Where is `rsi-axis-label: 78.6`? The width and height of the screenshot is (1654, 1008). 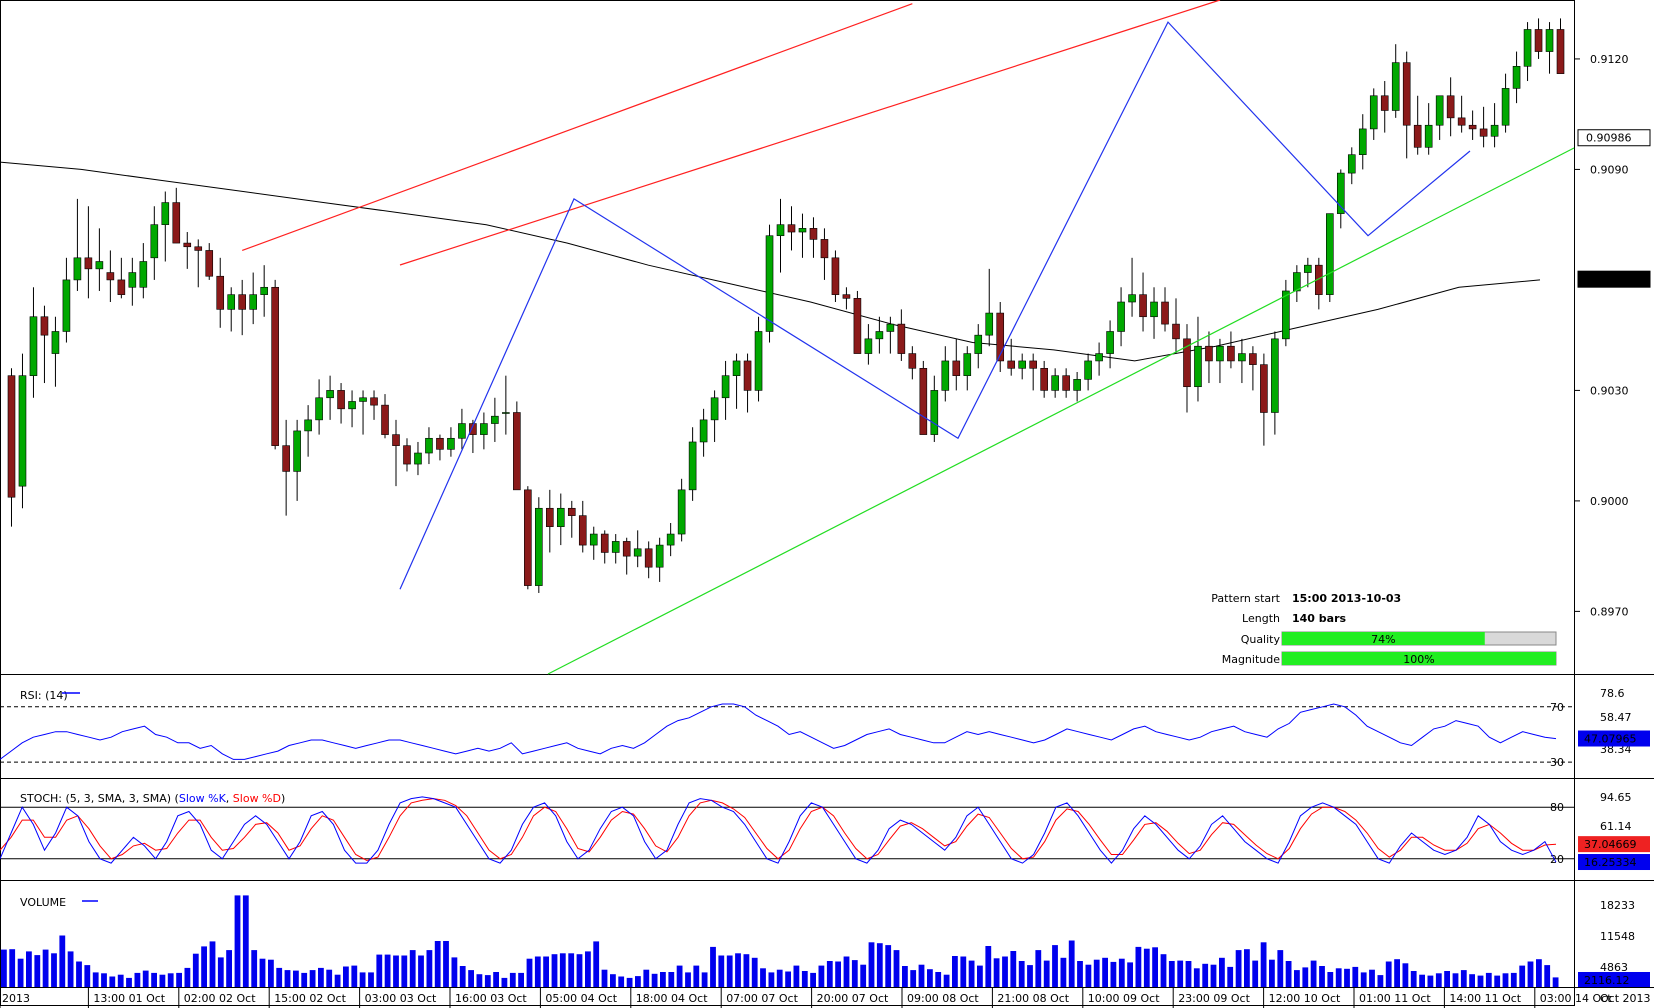
rsi-axis-label: 78.6 is located at coordinates (1612, 693).